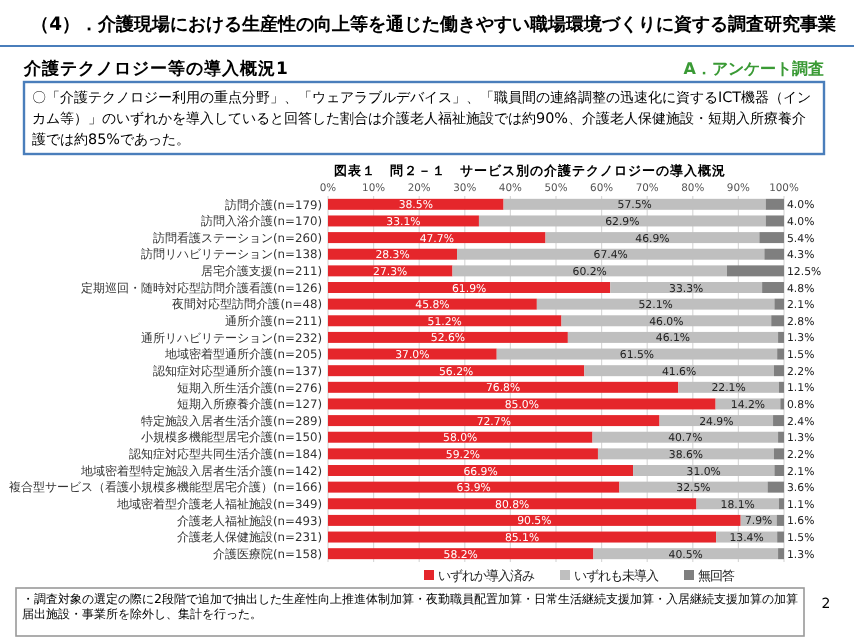 The image size is (854, 640). Describe the element at coordinates (155, 69) in the screenshot. I see `text: 介護テクノロジー等の導入概況1` at that location.